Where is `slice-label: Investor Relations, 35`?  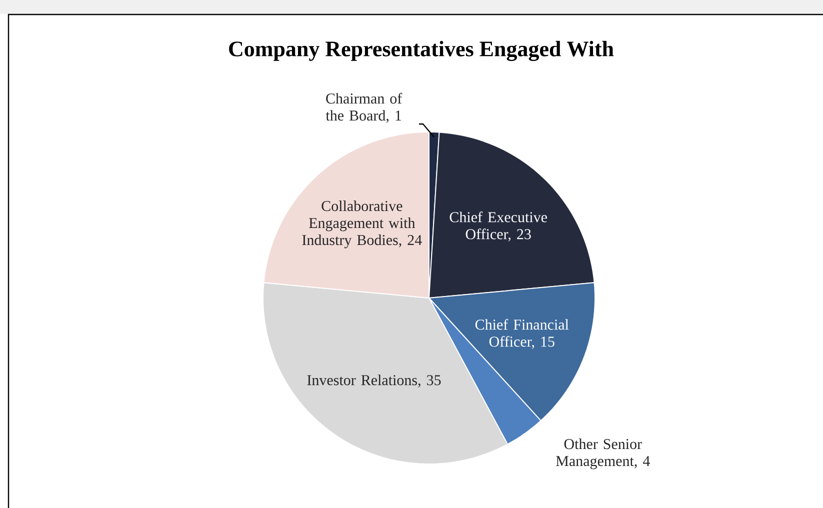 slice-label: Investor Relations, 35 is located at coordinates (374, 381).